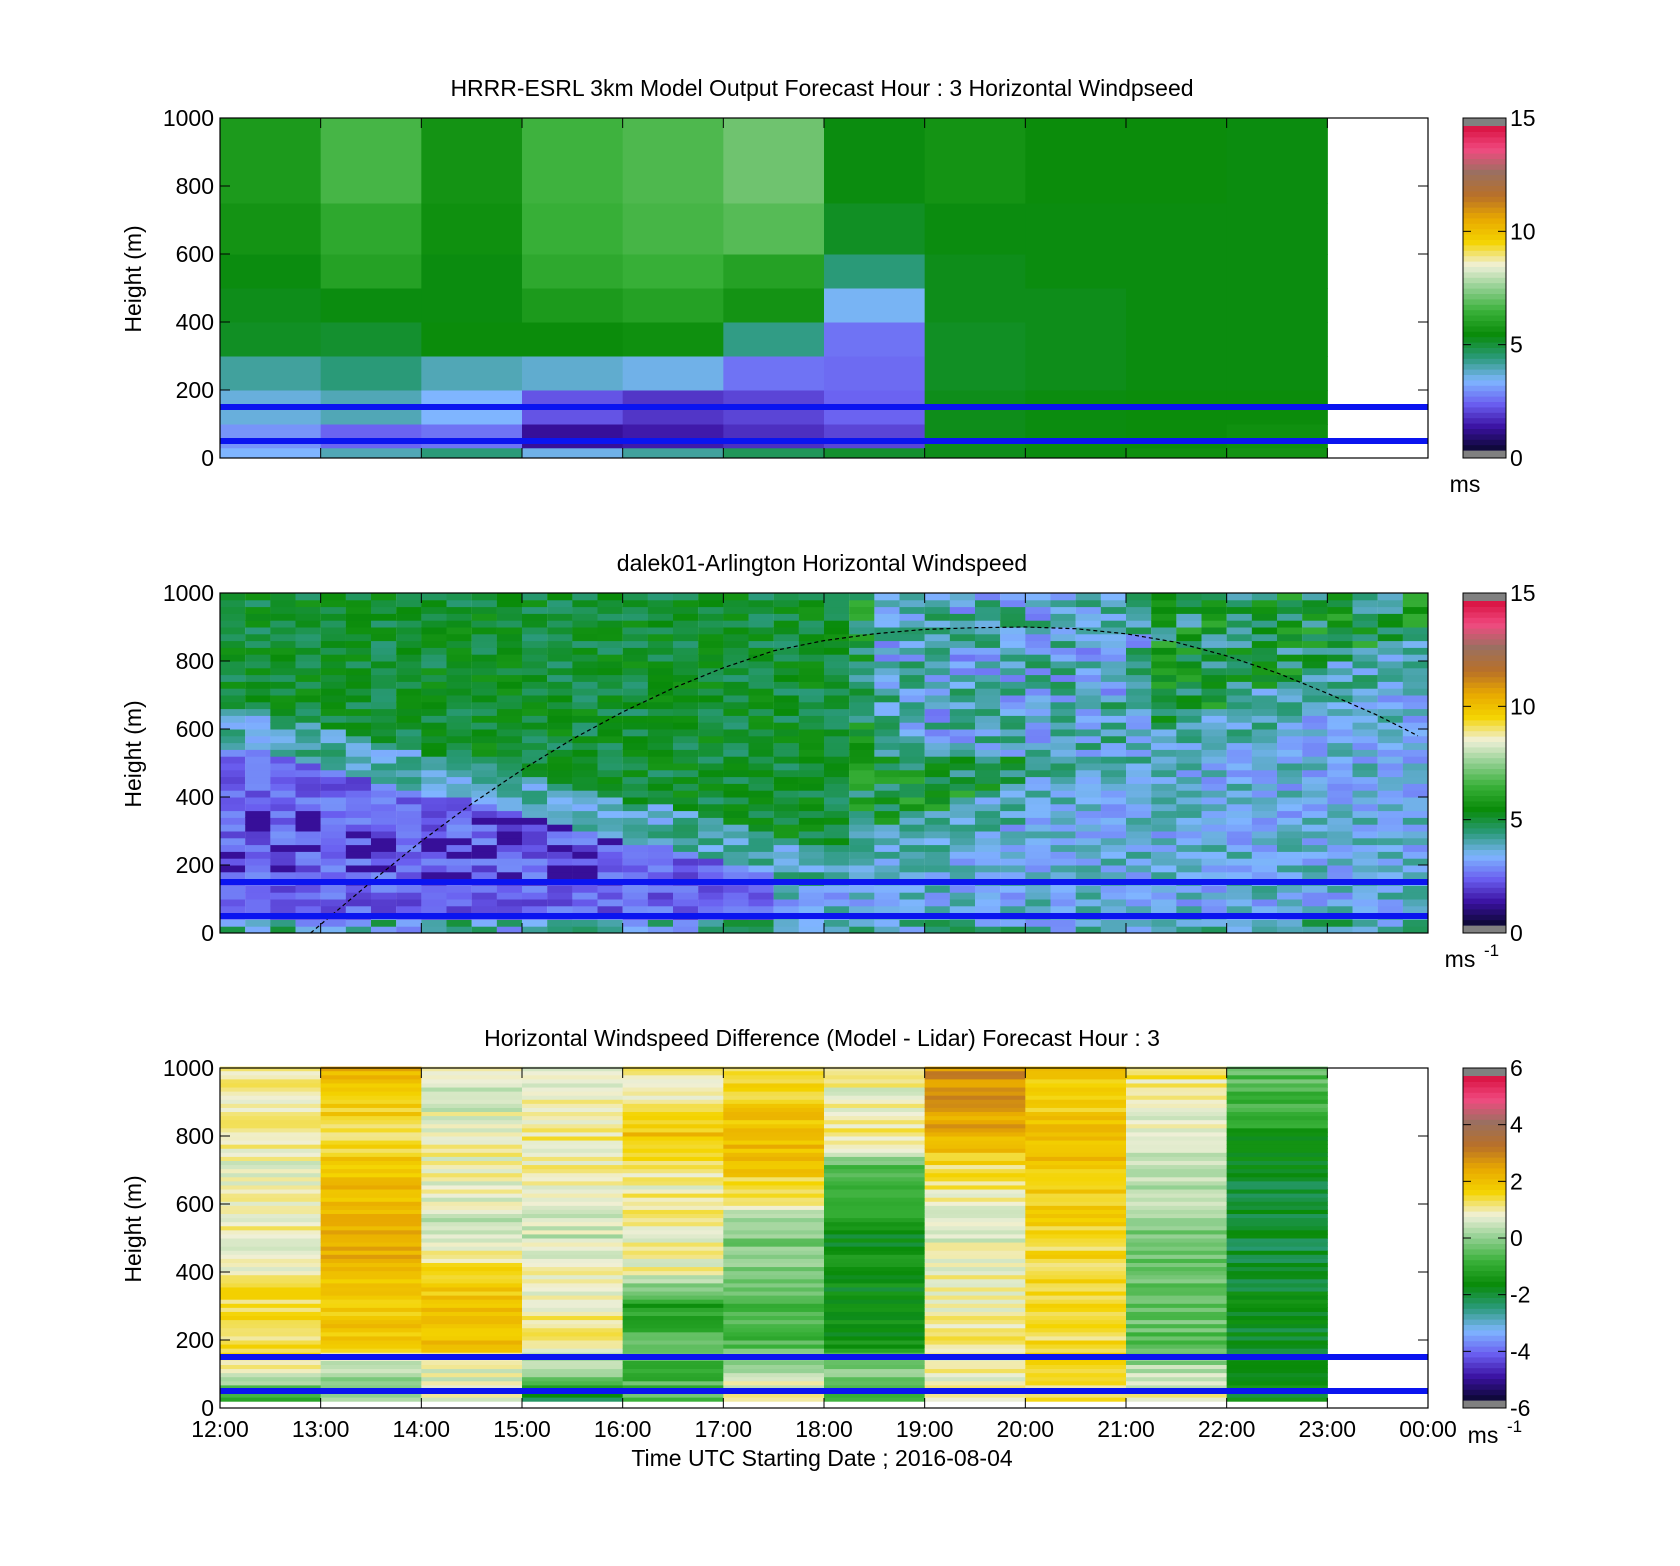  What do you see at coordinates (1520, 1295) in the screenshot?
I see `colorbar-tick-label: -2` at bounding box center [1520, 1295].